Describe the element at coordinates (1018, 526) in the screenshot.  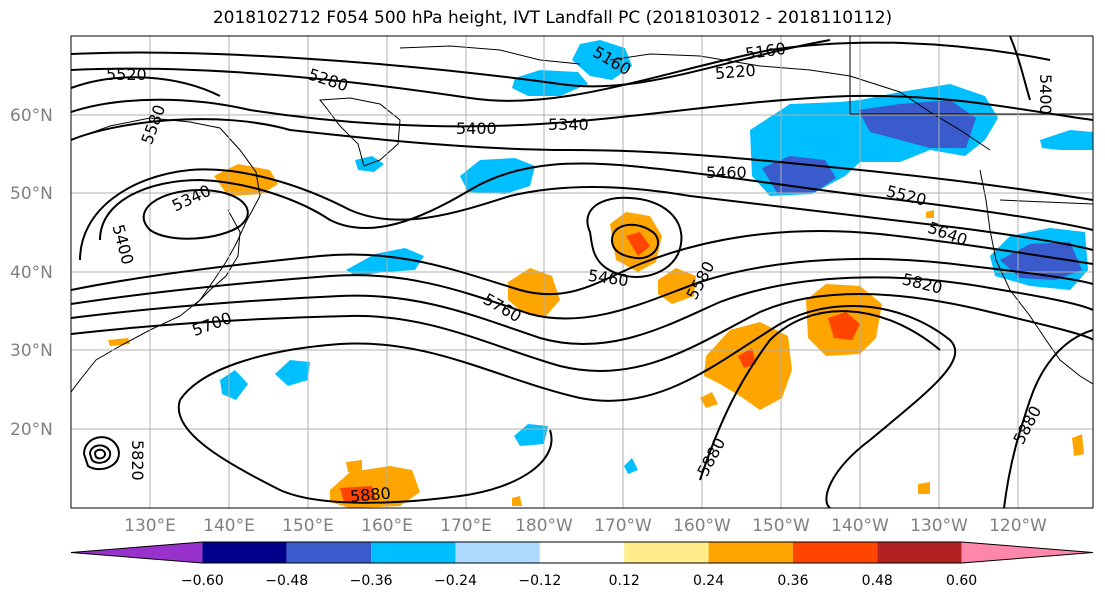
I see `lon-label-120w: 120°W` at that location.